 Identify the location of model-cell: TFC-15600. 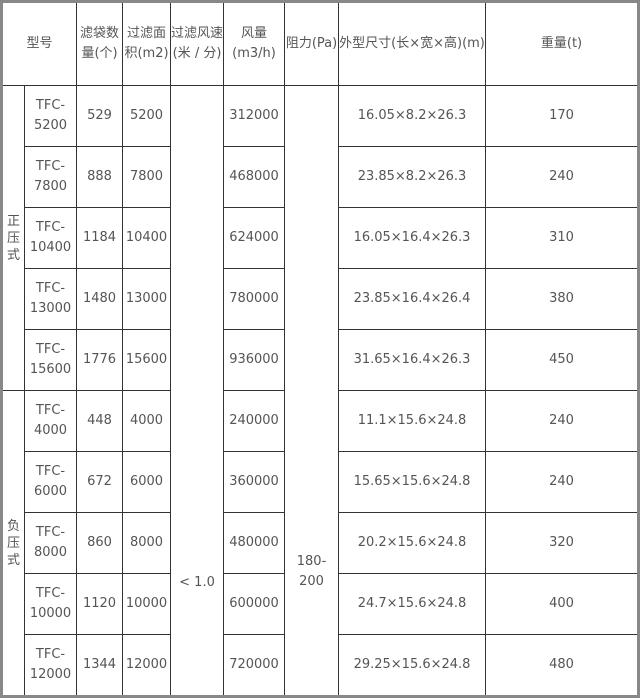
(50, 360).